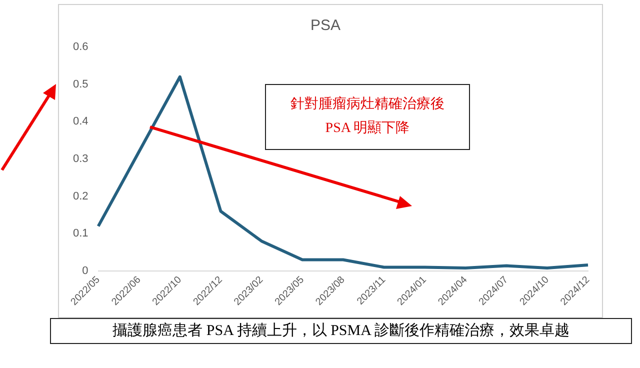  I want to click on annotation: 針對腫瘤病灶精確治療後 PSA 明顯下降, so click(367, 117).